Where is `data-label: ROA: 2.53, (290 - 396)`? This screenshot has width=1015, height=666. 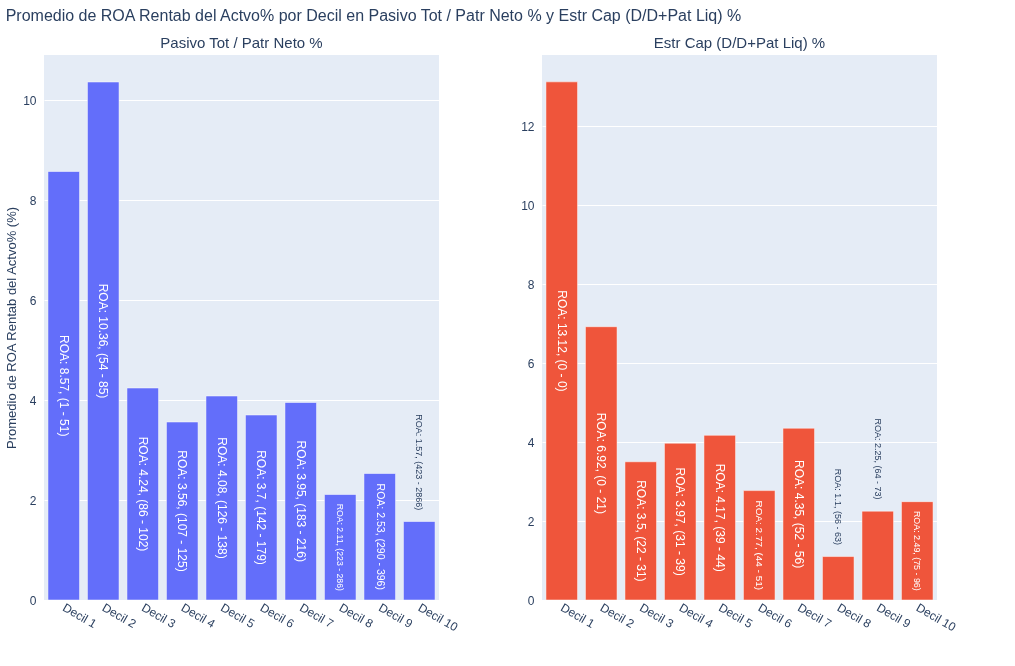 data-label: ROA: 2.53, (290 - 396) is located at coordinates (380, 536).